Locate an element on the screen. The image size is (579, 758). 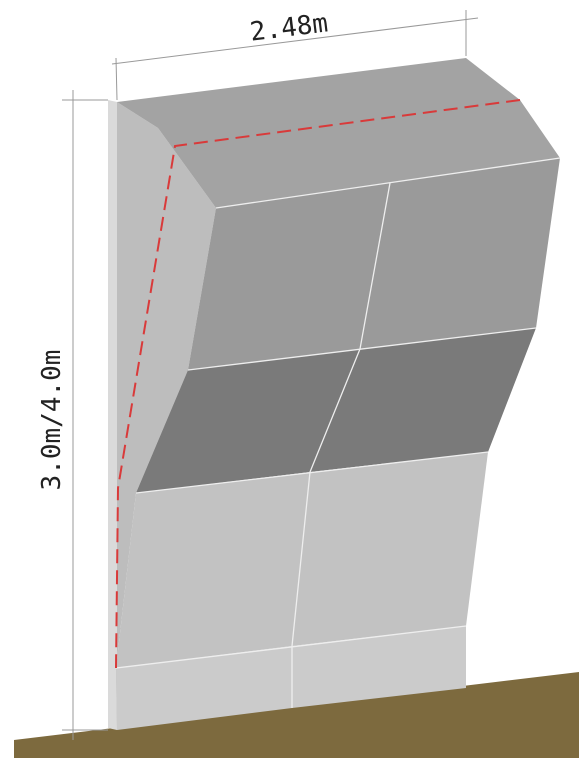
upper-panel-right is located at coordinates (460, 253).